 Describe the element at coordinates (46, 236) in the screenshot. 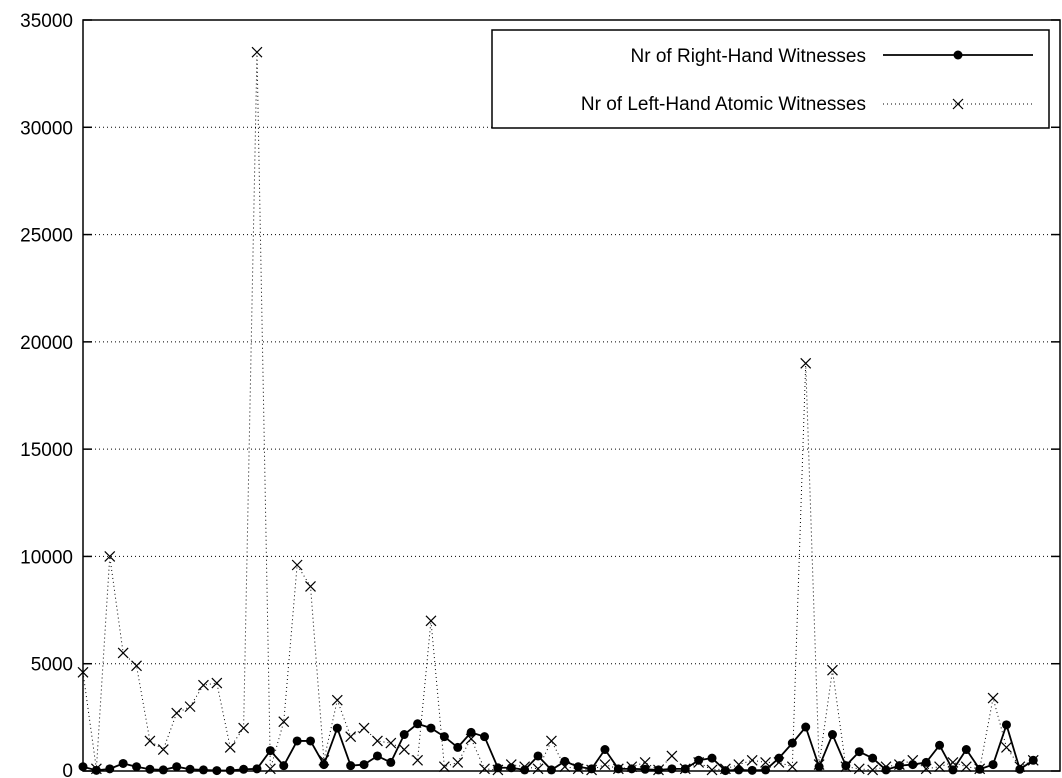

I see `y-tick-label: 25000` at that location.